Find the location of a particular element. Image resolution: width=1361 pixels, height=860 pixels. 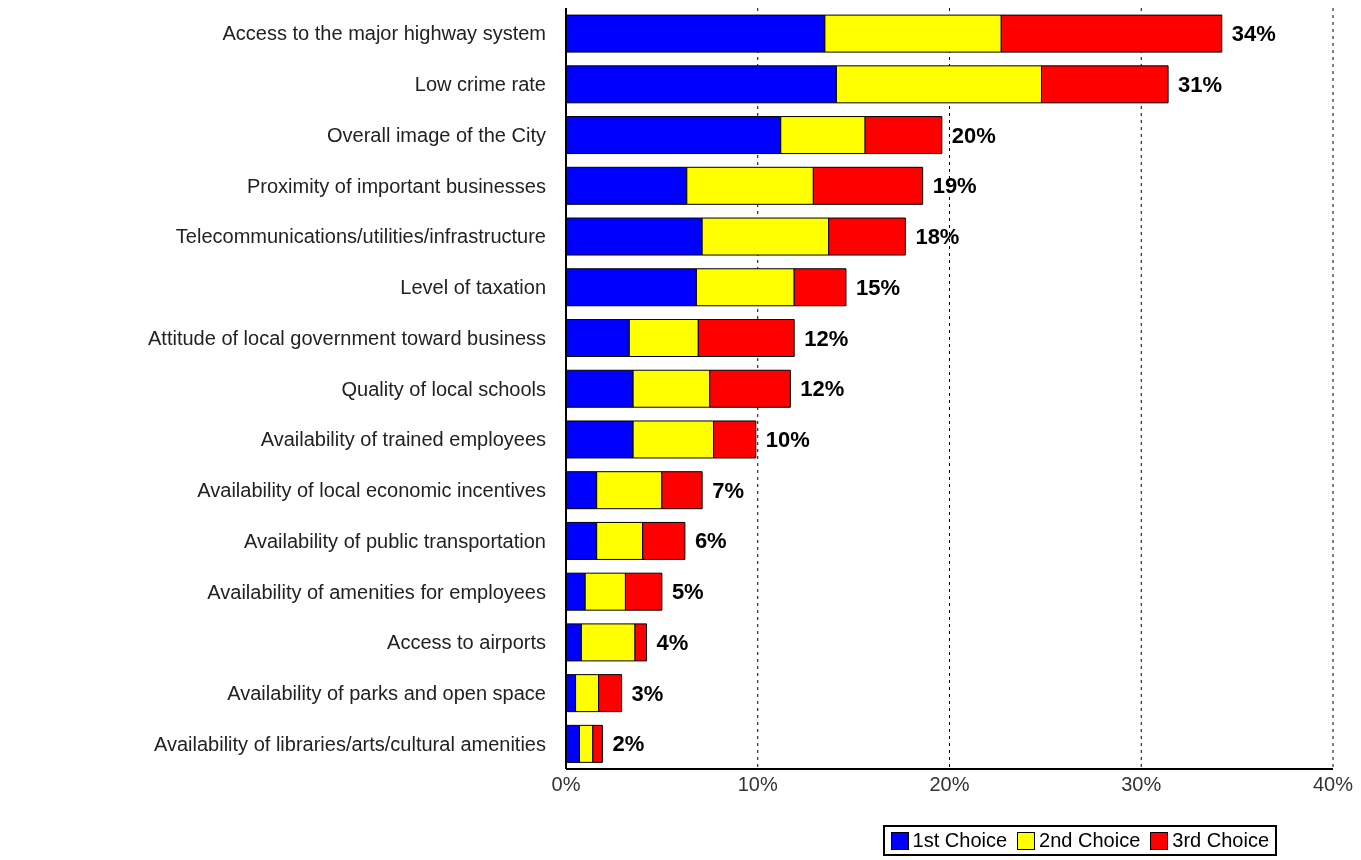

y-tick-label: Availability of libraries/arts/cultural amenities is located at coordinates (349, 743).